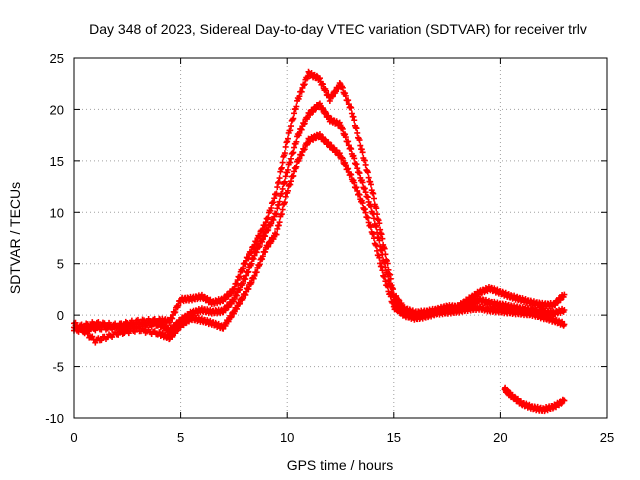 This screenshot has width=640, height=480. I want to click on x-tick-label: 0, so click(73, 437).